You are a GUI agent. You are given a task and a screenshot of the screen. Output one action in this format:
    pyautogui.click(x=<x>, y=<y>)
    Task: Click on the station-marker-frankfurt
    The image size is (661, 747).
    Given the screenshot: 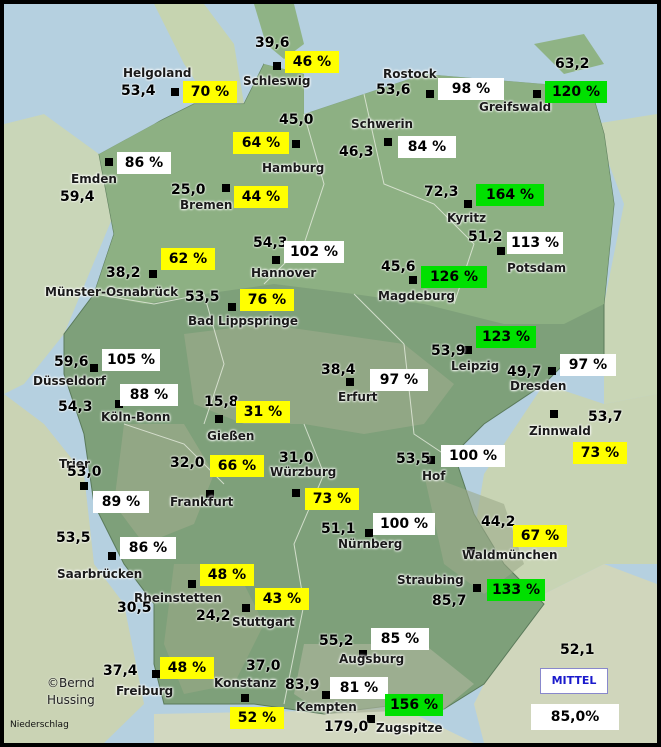 What is the action you would take?
    pyautogui.click(x=210, y=494)
    